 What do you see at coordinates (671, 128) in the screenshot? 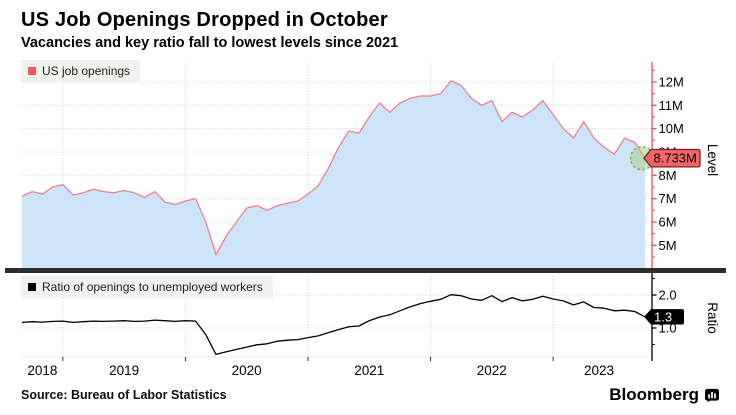
I see `level-tick-label: 10M` at bounding box center [671, 128].